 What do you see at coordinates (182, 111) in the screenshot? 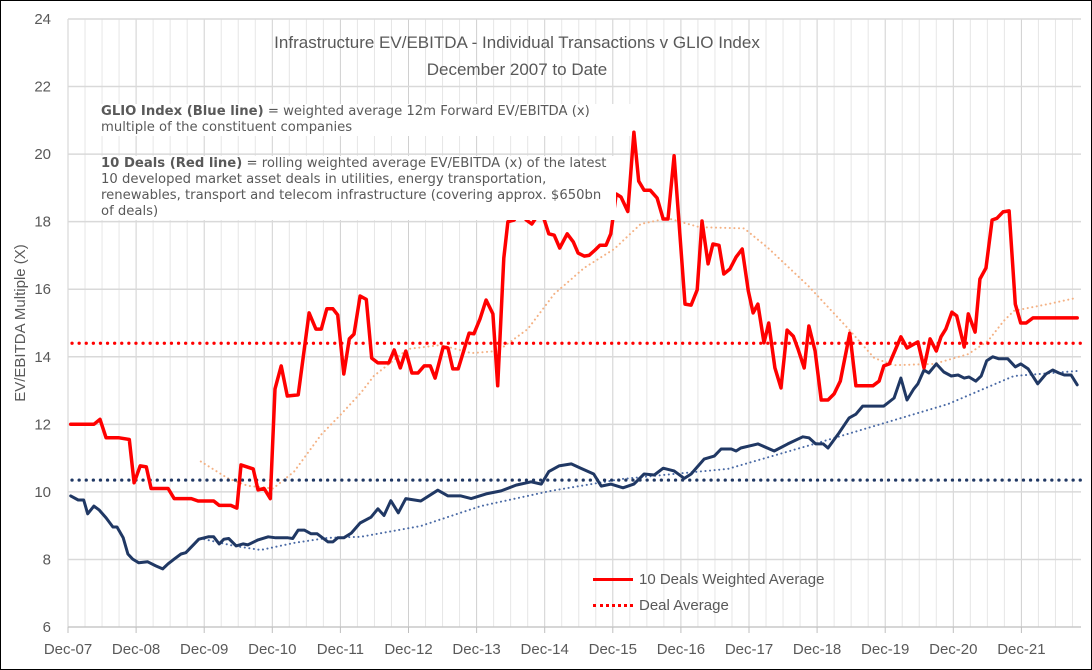
I see `glio-annotation-bold: GLIO Index (Blue line)` at bounding box center [182, 111].